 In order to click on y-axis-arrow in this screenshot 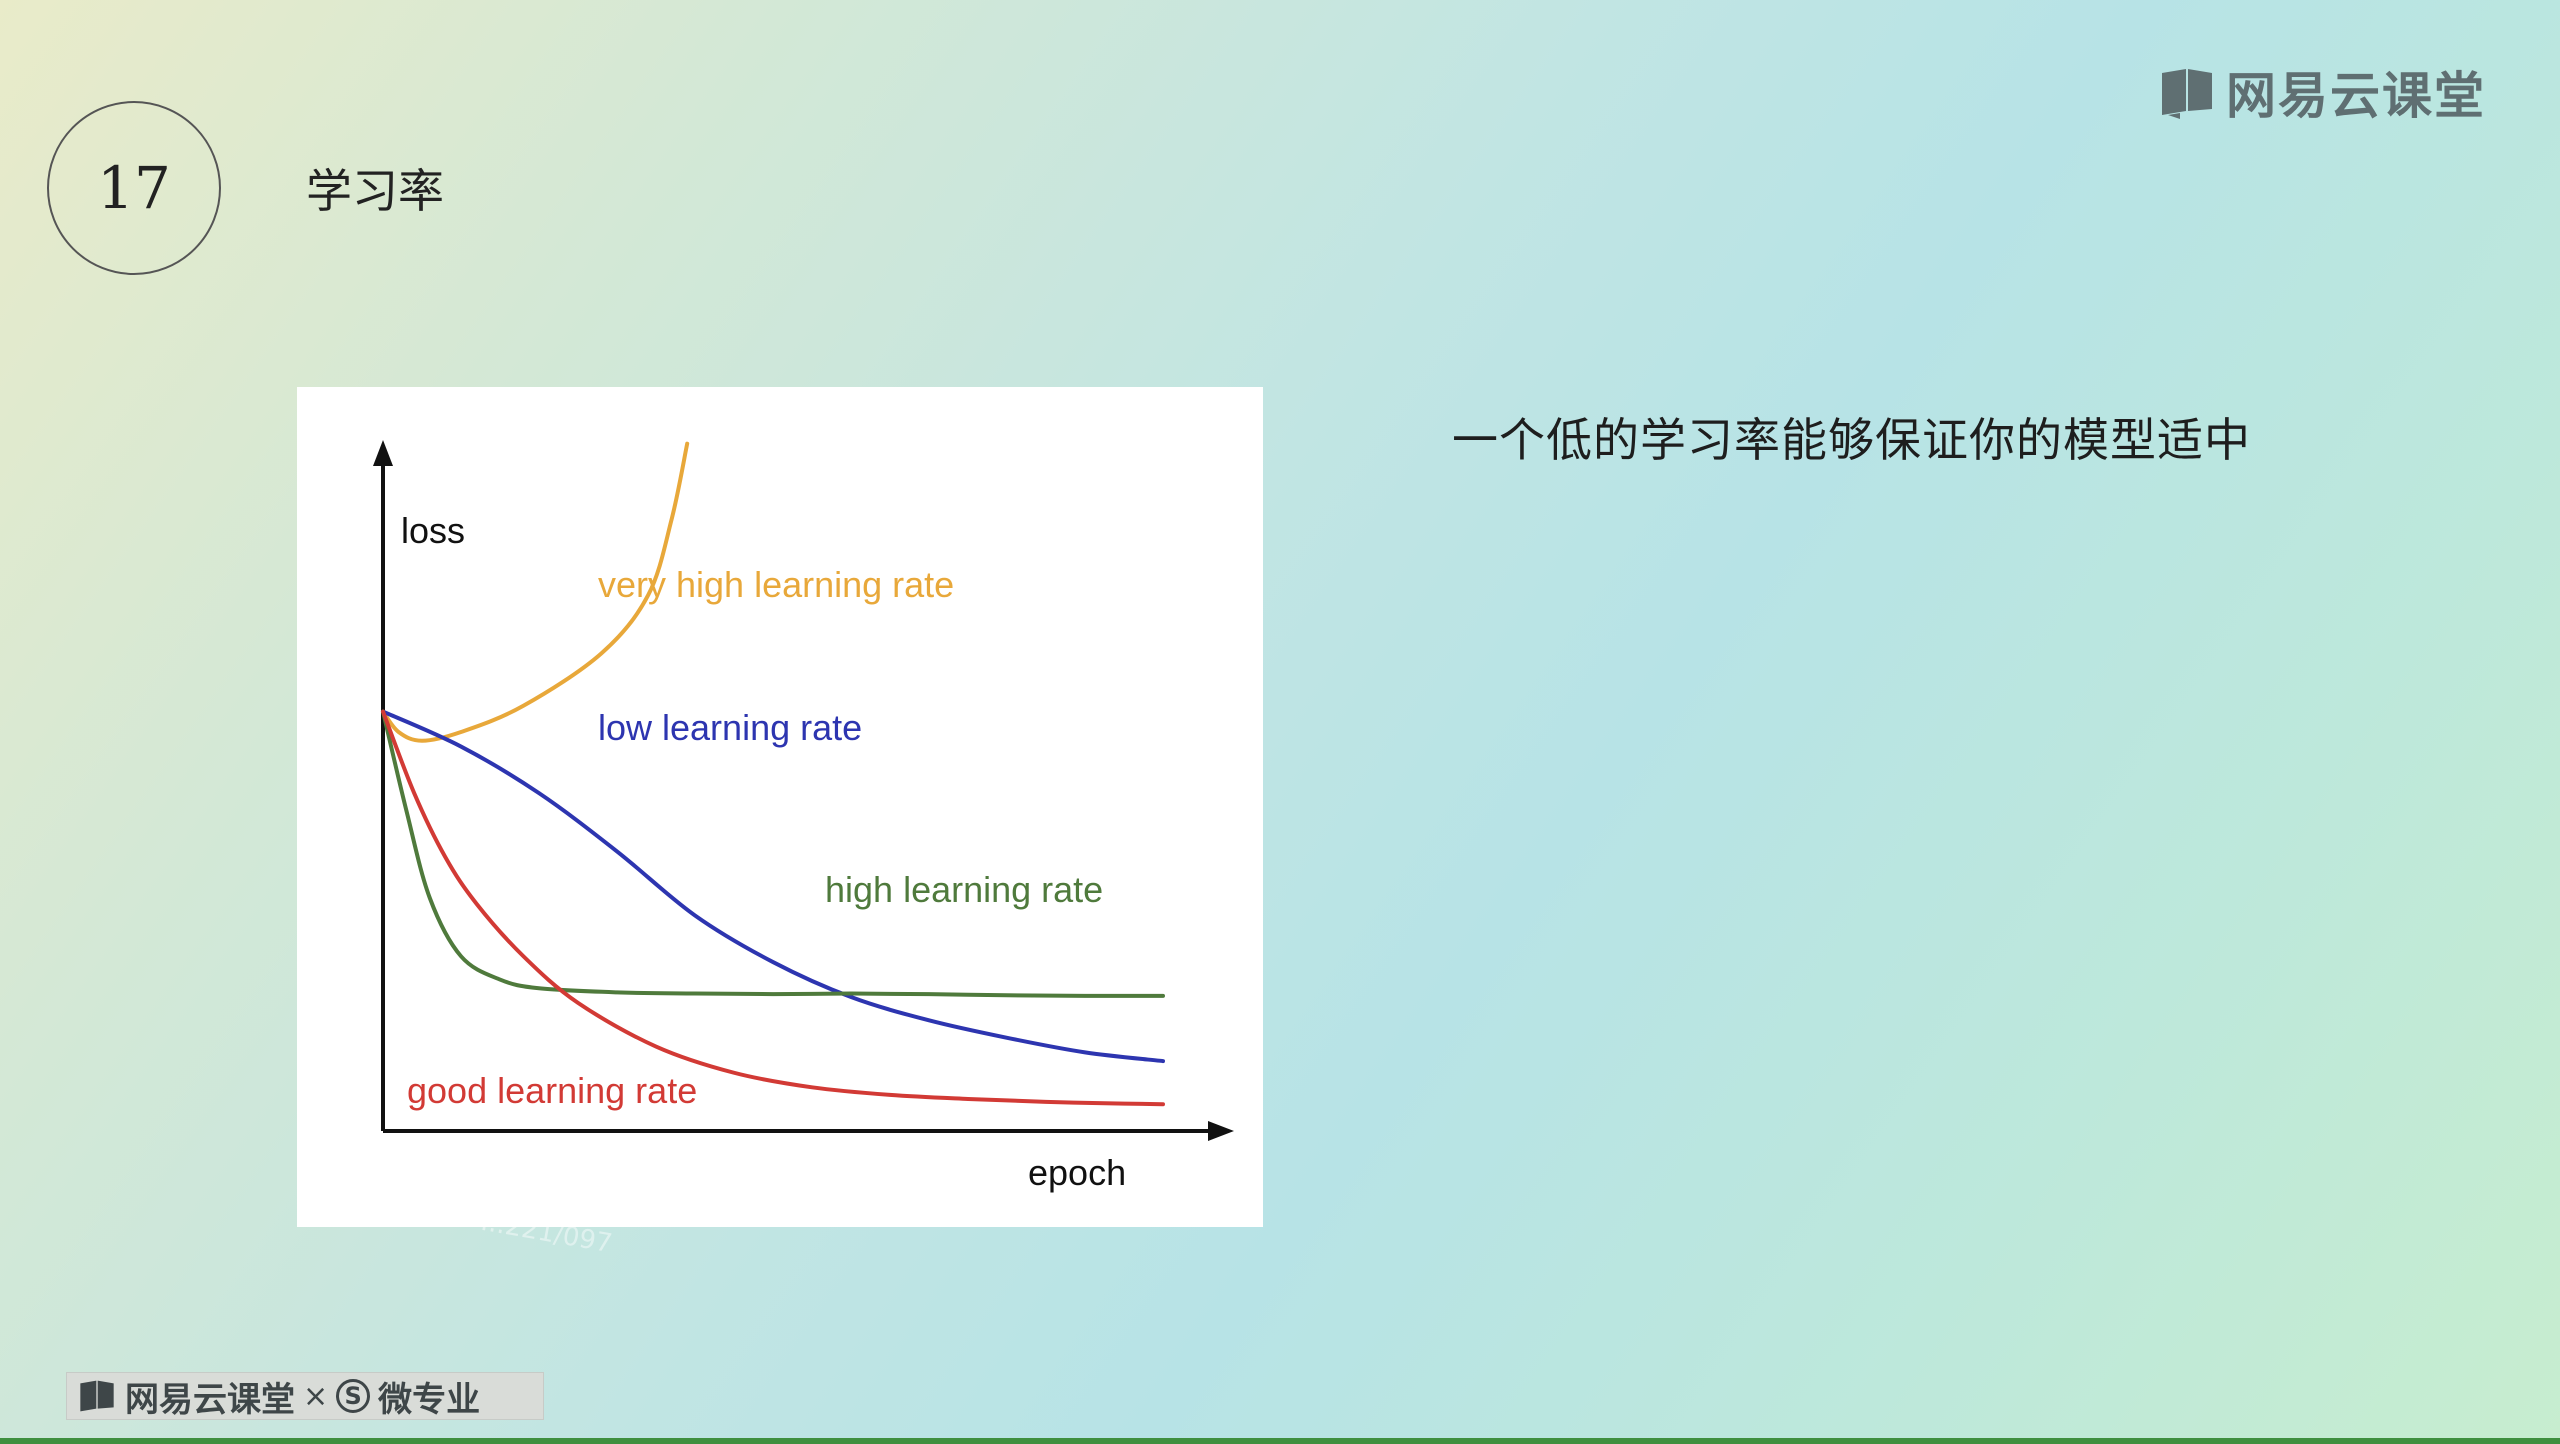, I will do `click(383, 453)`.